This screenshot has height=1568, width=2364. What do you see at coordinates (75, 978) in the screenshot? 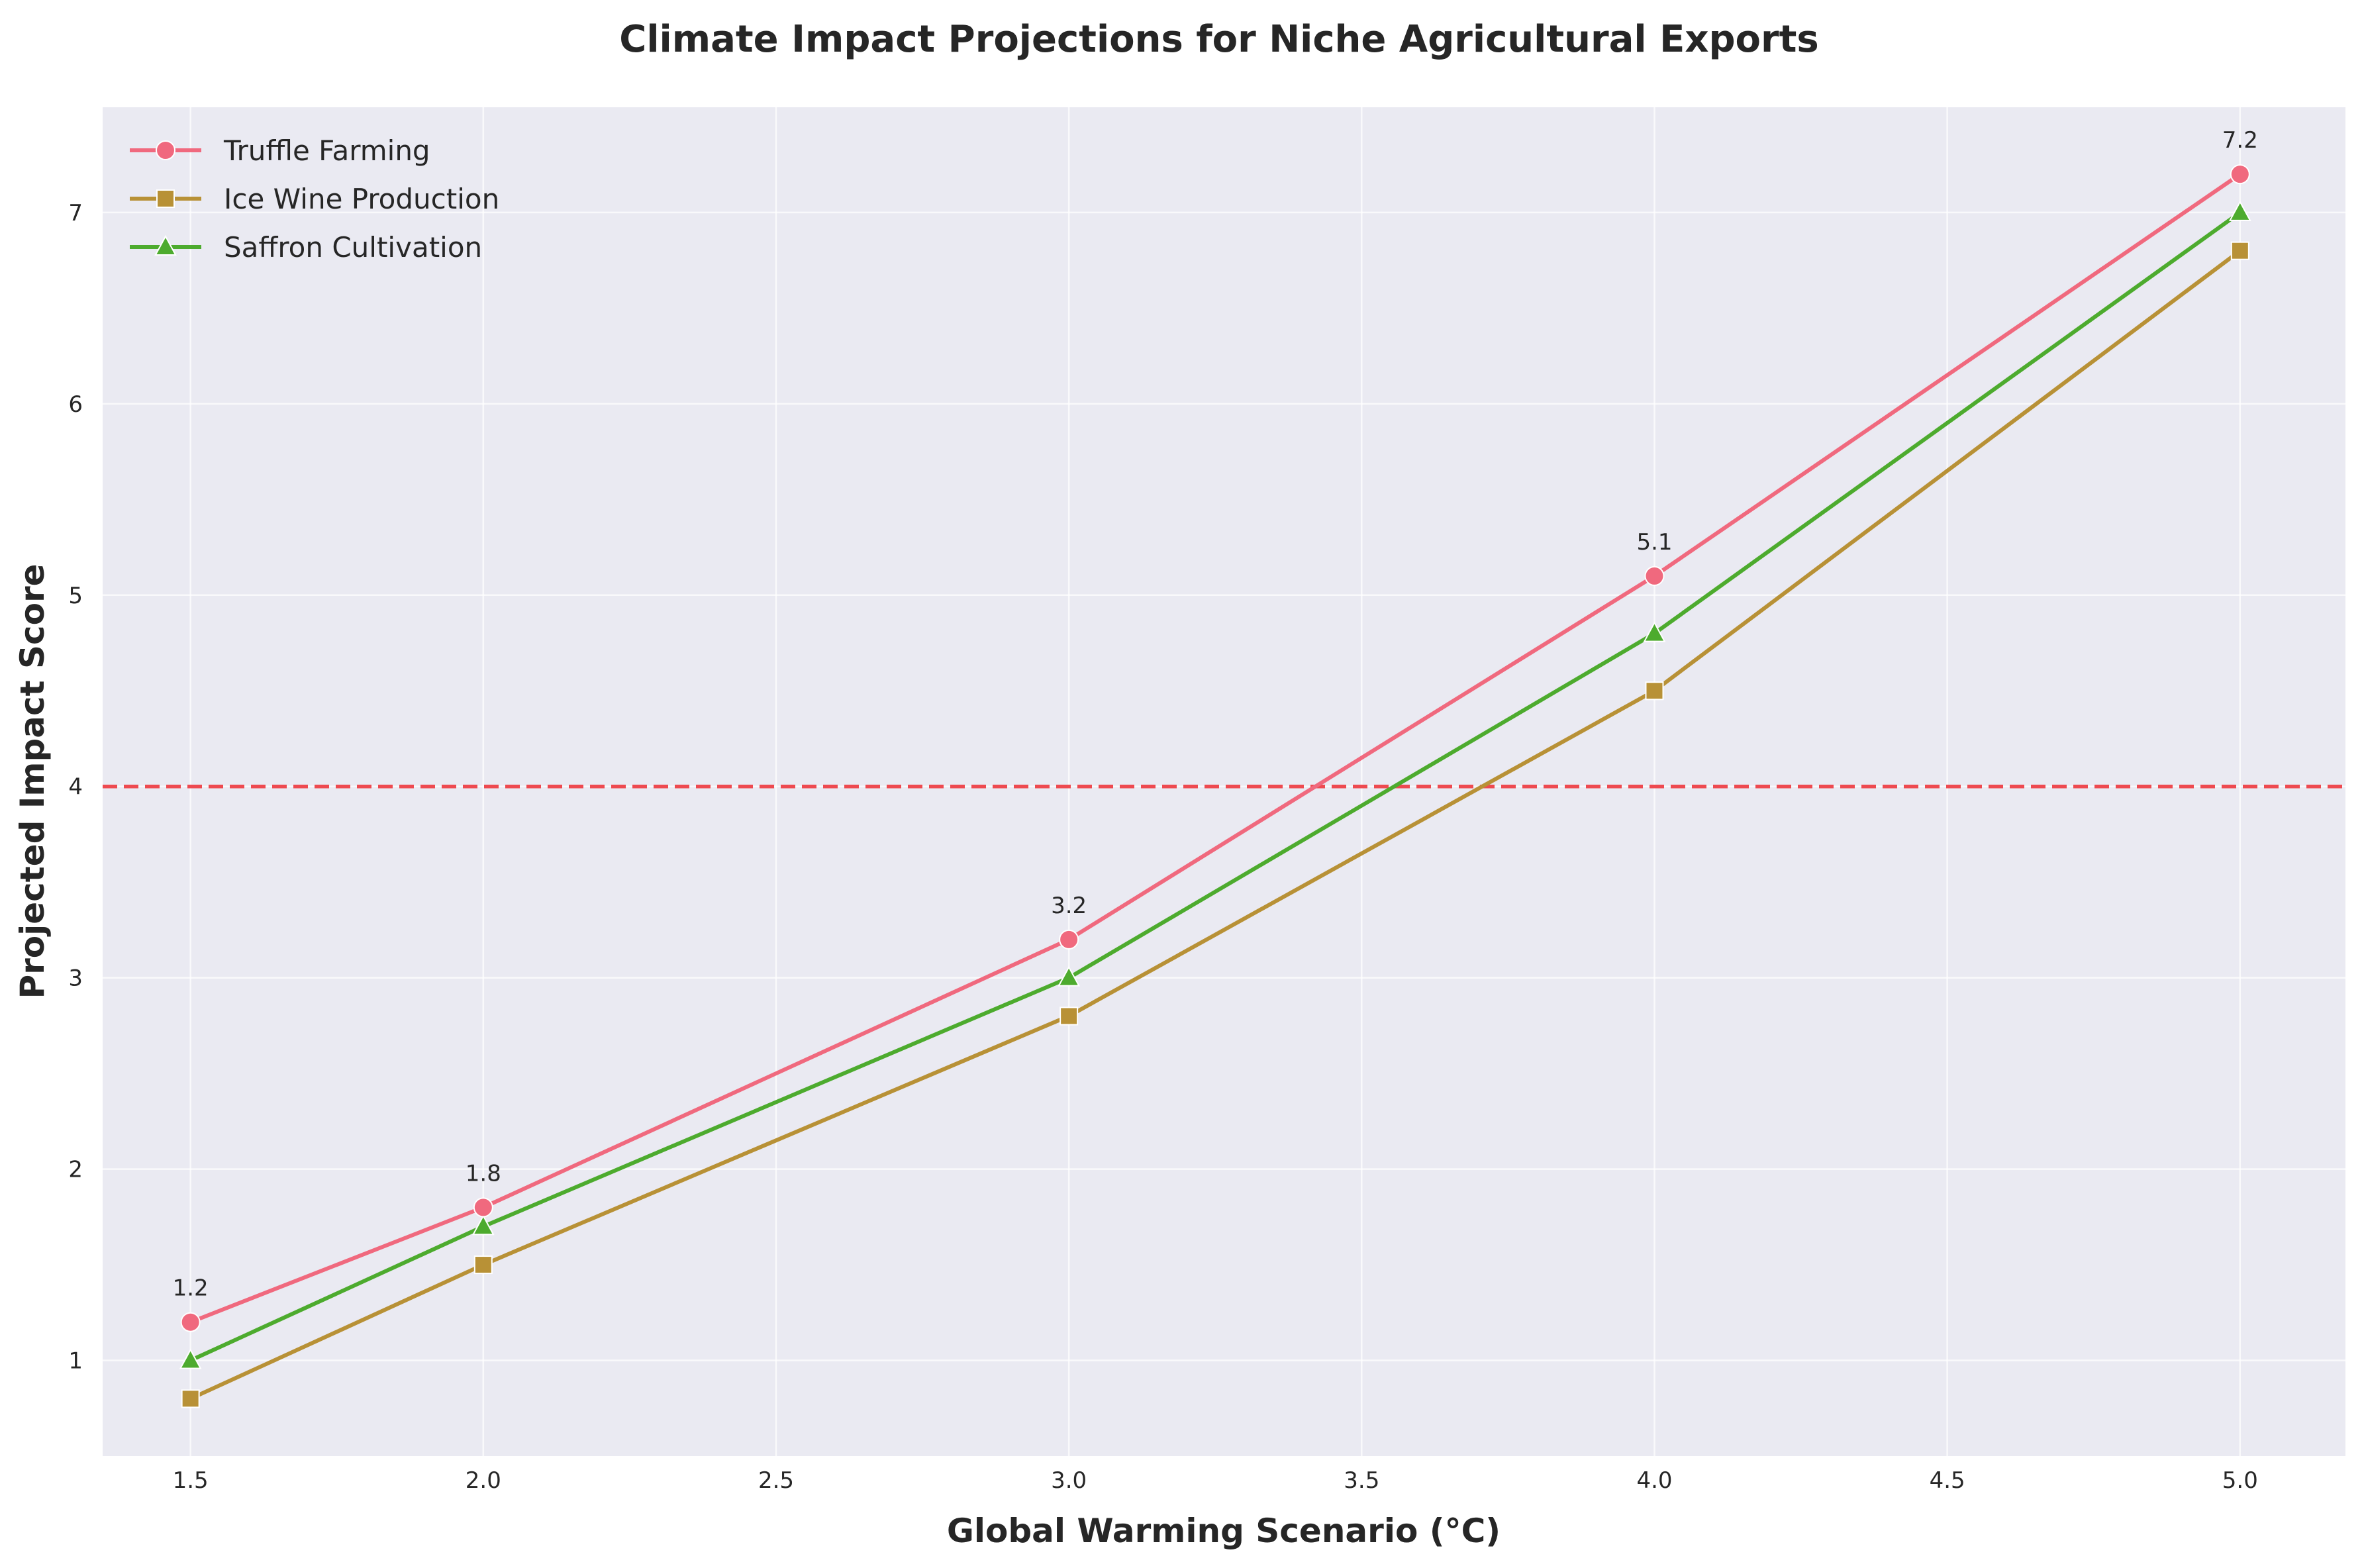
I see `y-tick-label: 3` at bounding box center [75, 978].